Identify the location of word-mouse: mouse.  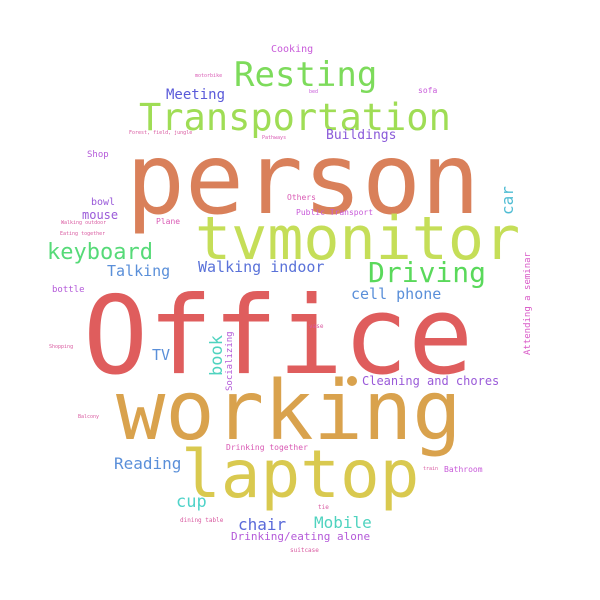
(100, 215).